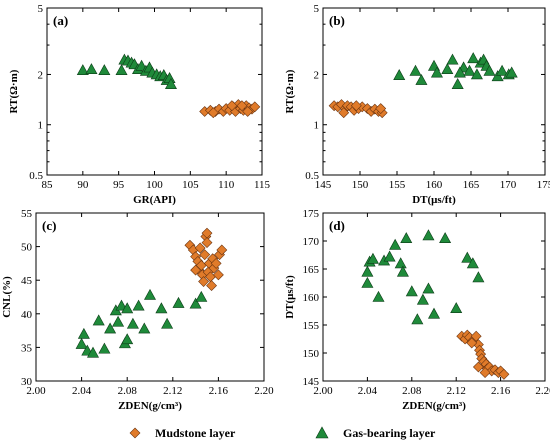  What do you see at coordinates (264, 391) in the screenshot?
I see `x-tick-label: 2.20` at bounding box center [264, 391].